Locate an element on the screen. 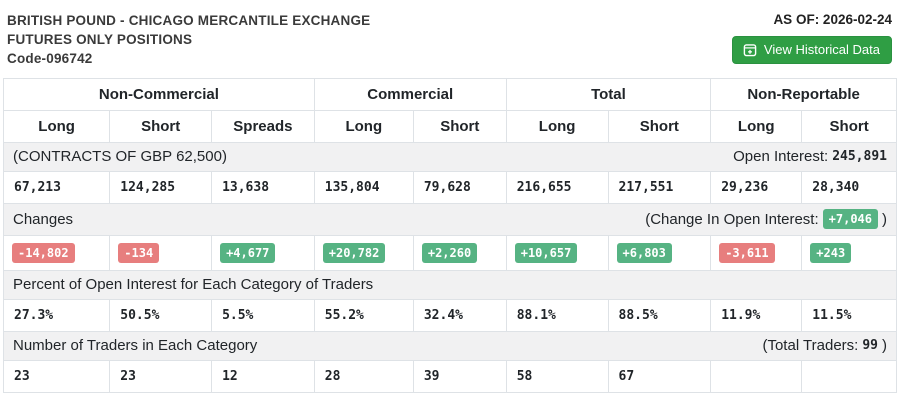 The image size is (900, 405). column-header-long-3: Long is located at coordinates (363, 126).